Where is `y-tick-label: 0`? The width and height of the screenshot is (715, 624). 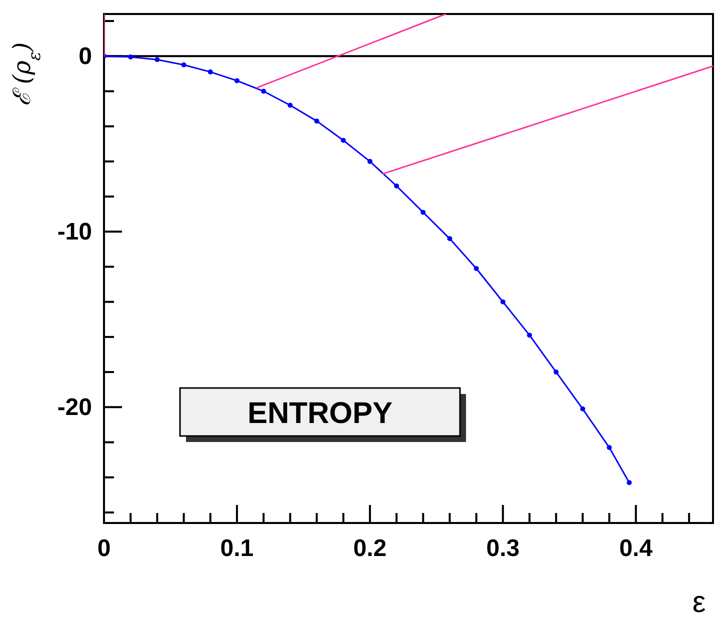
y-tick-label: 0 is located at coordinates (85, 56).